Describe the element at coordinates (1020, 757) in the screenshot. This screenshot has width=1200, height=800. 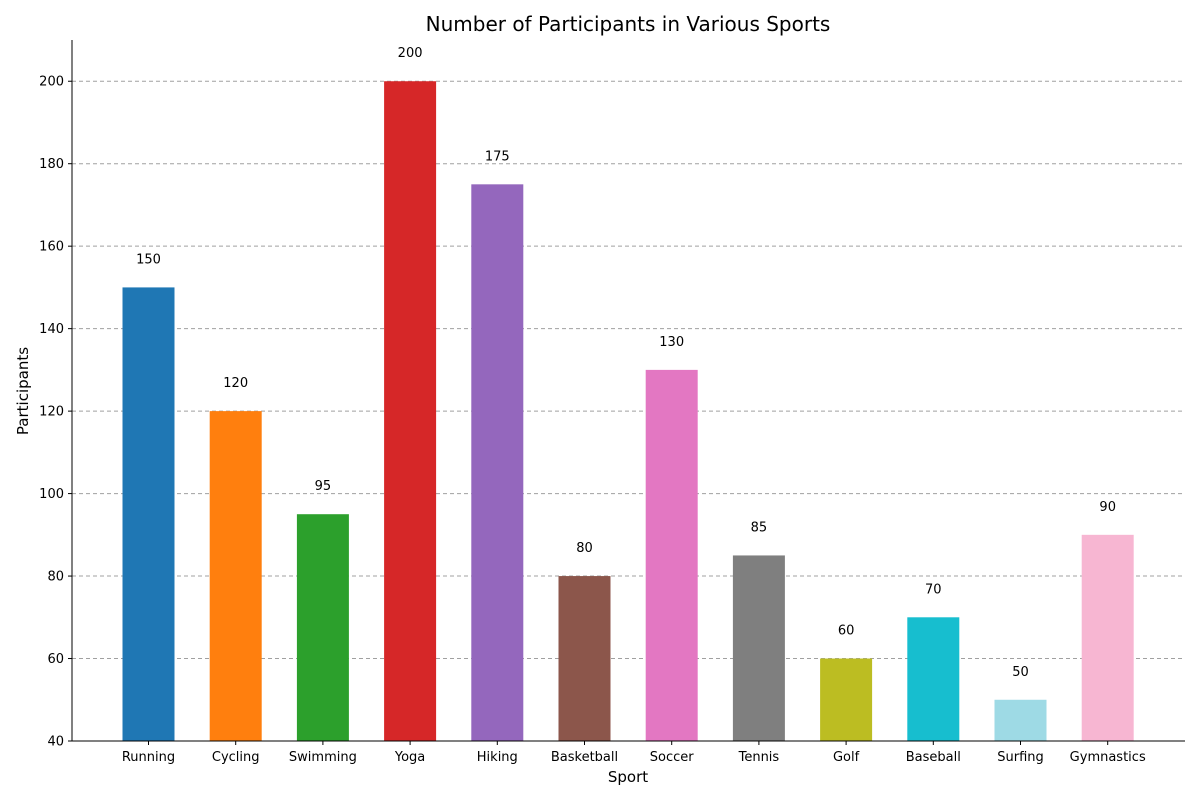
I see `x-tick-label: Surfing` at that location.